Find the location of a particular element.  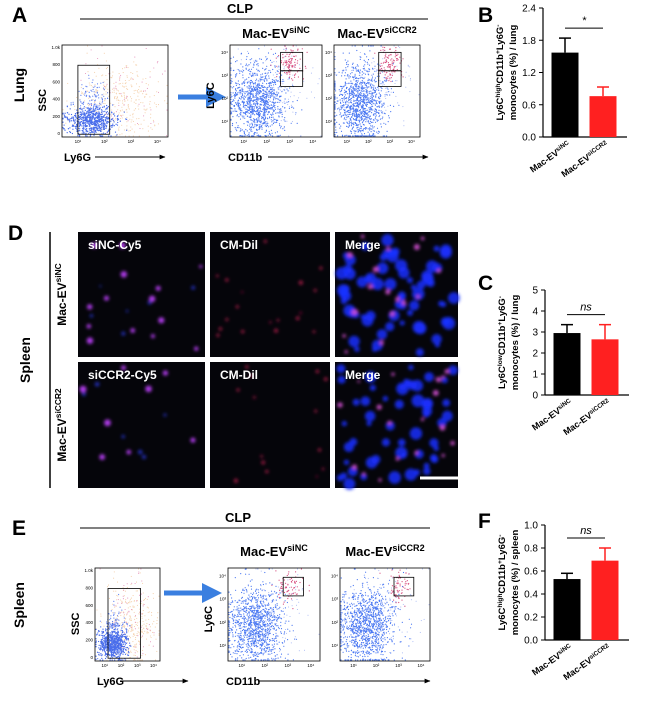

panel-header: CLP is located at coordinates (238, 517).